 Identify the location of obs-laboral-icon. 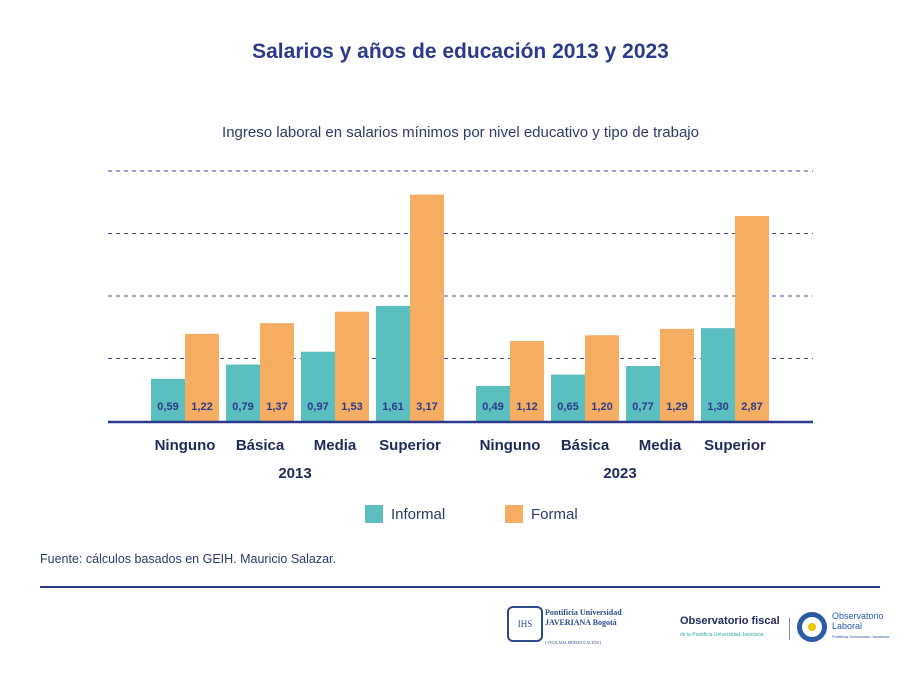
(812, 627).